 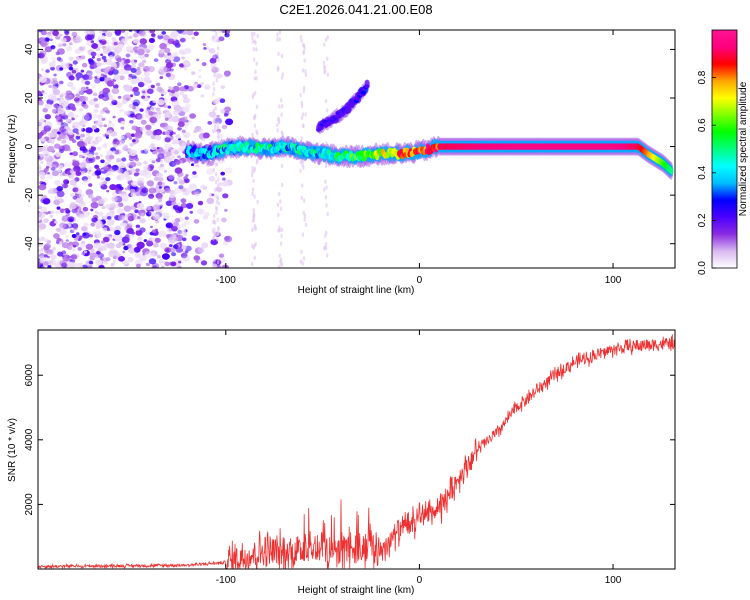 I want to click on snr-y-axis-label: SNR (10 * v/v), so click(x=12, y=450).